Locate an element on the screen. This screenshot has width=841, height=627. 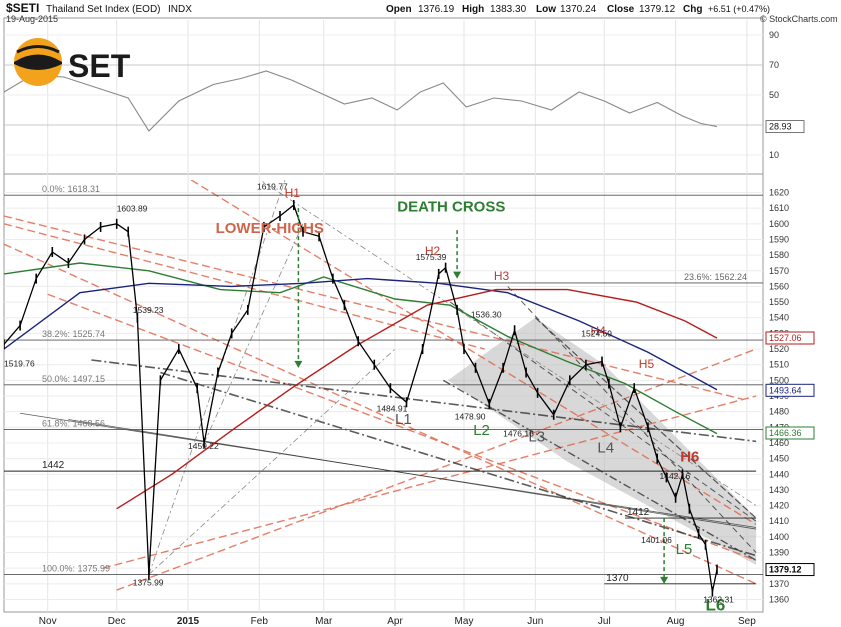
price-value-label: 1524.59 is located at coordinates (596, 334).